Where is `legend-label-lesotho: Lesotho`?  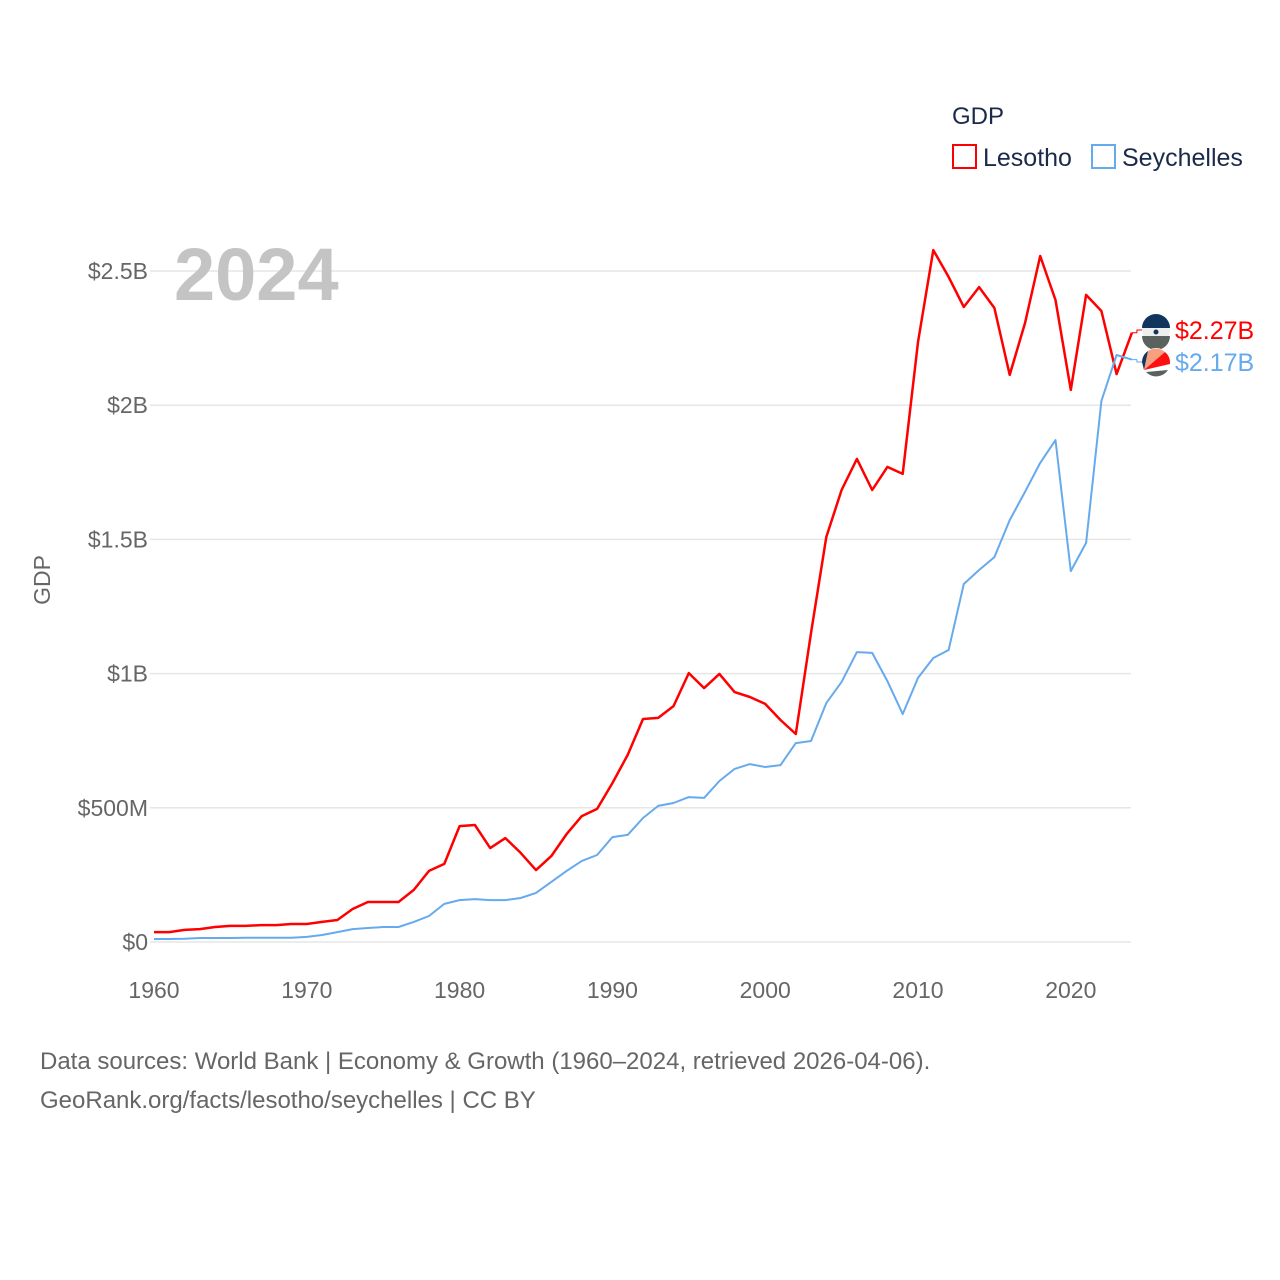
legend-label-lesotho: Lesotho is located at coordinates (1027, 158).